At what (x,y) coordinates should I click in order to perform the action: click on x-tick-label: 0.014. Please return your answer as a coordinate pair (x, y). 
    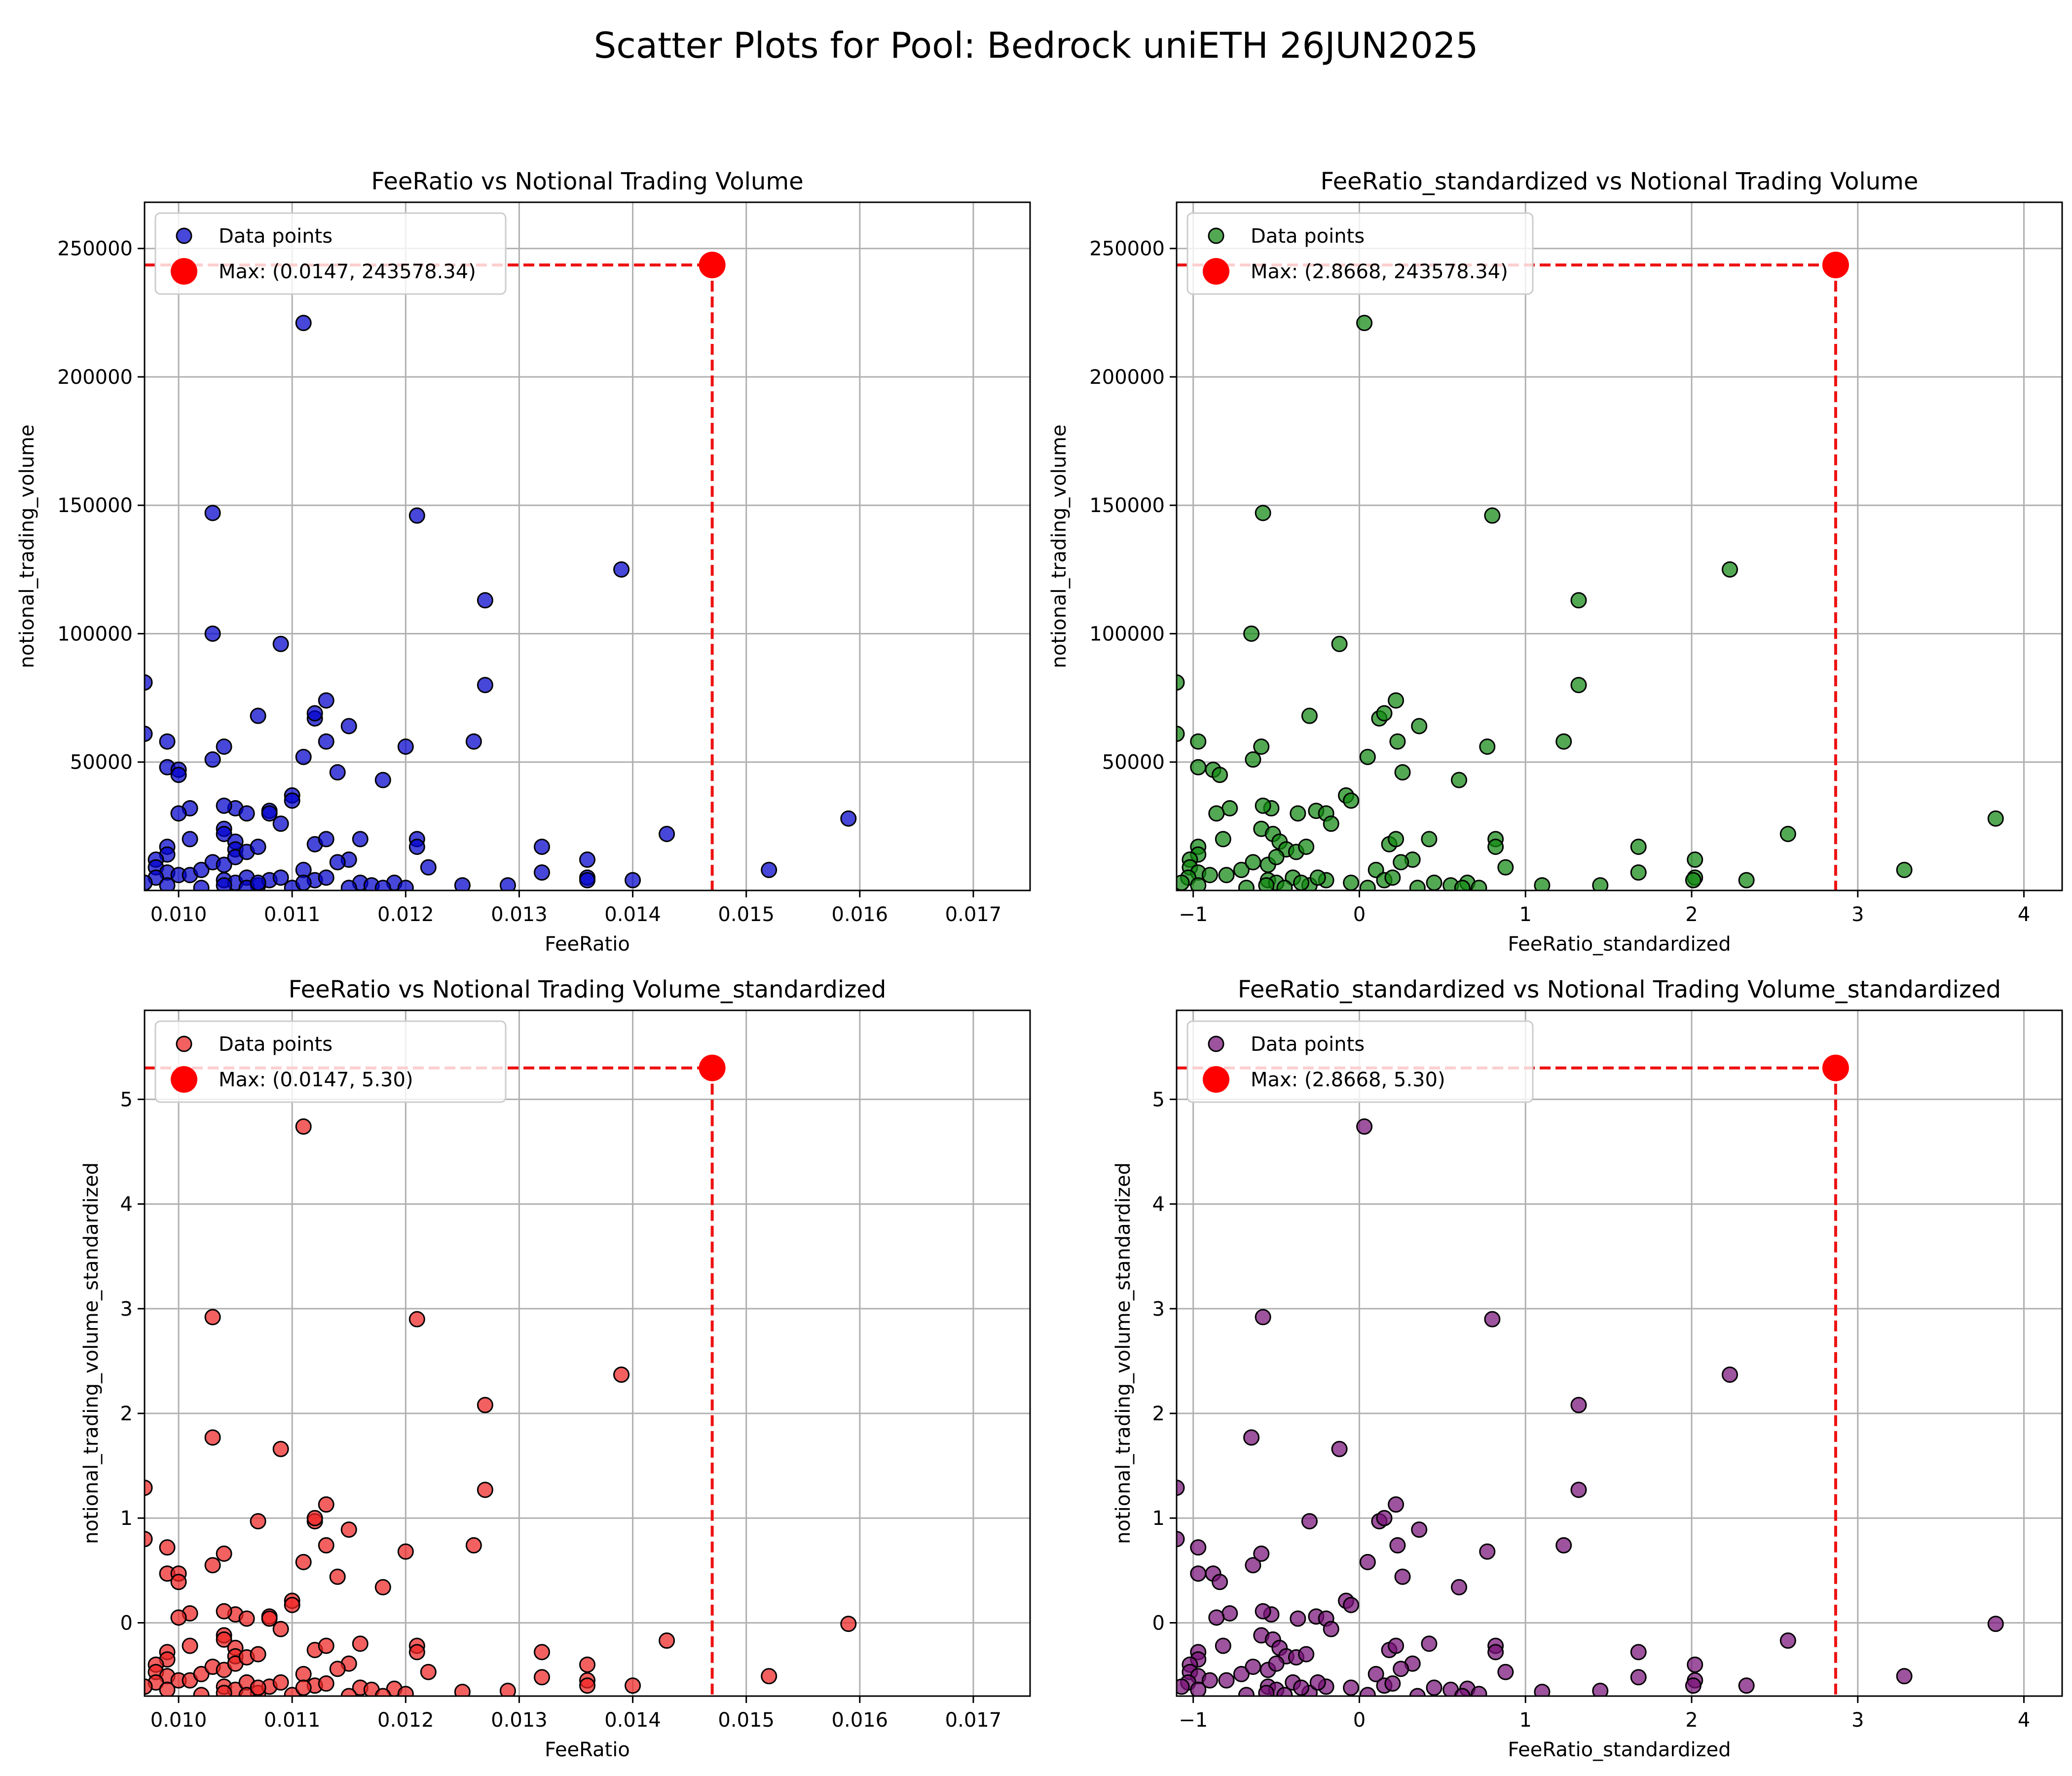
    Looking at the image, I should click on (633, 915).